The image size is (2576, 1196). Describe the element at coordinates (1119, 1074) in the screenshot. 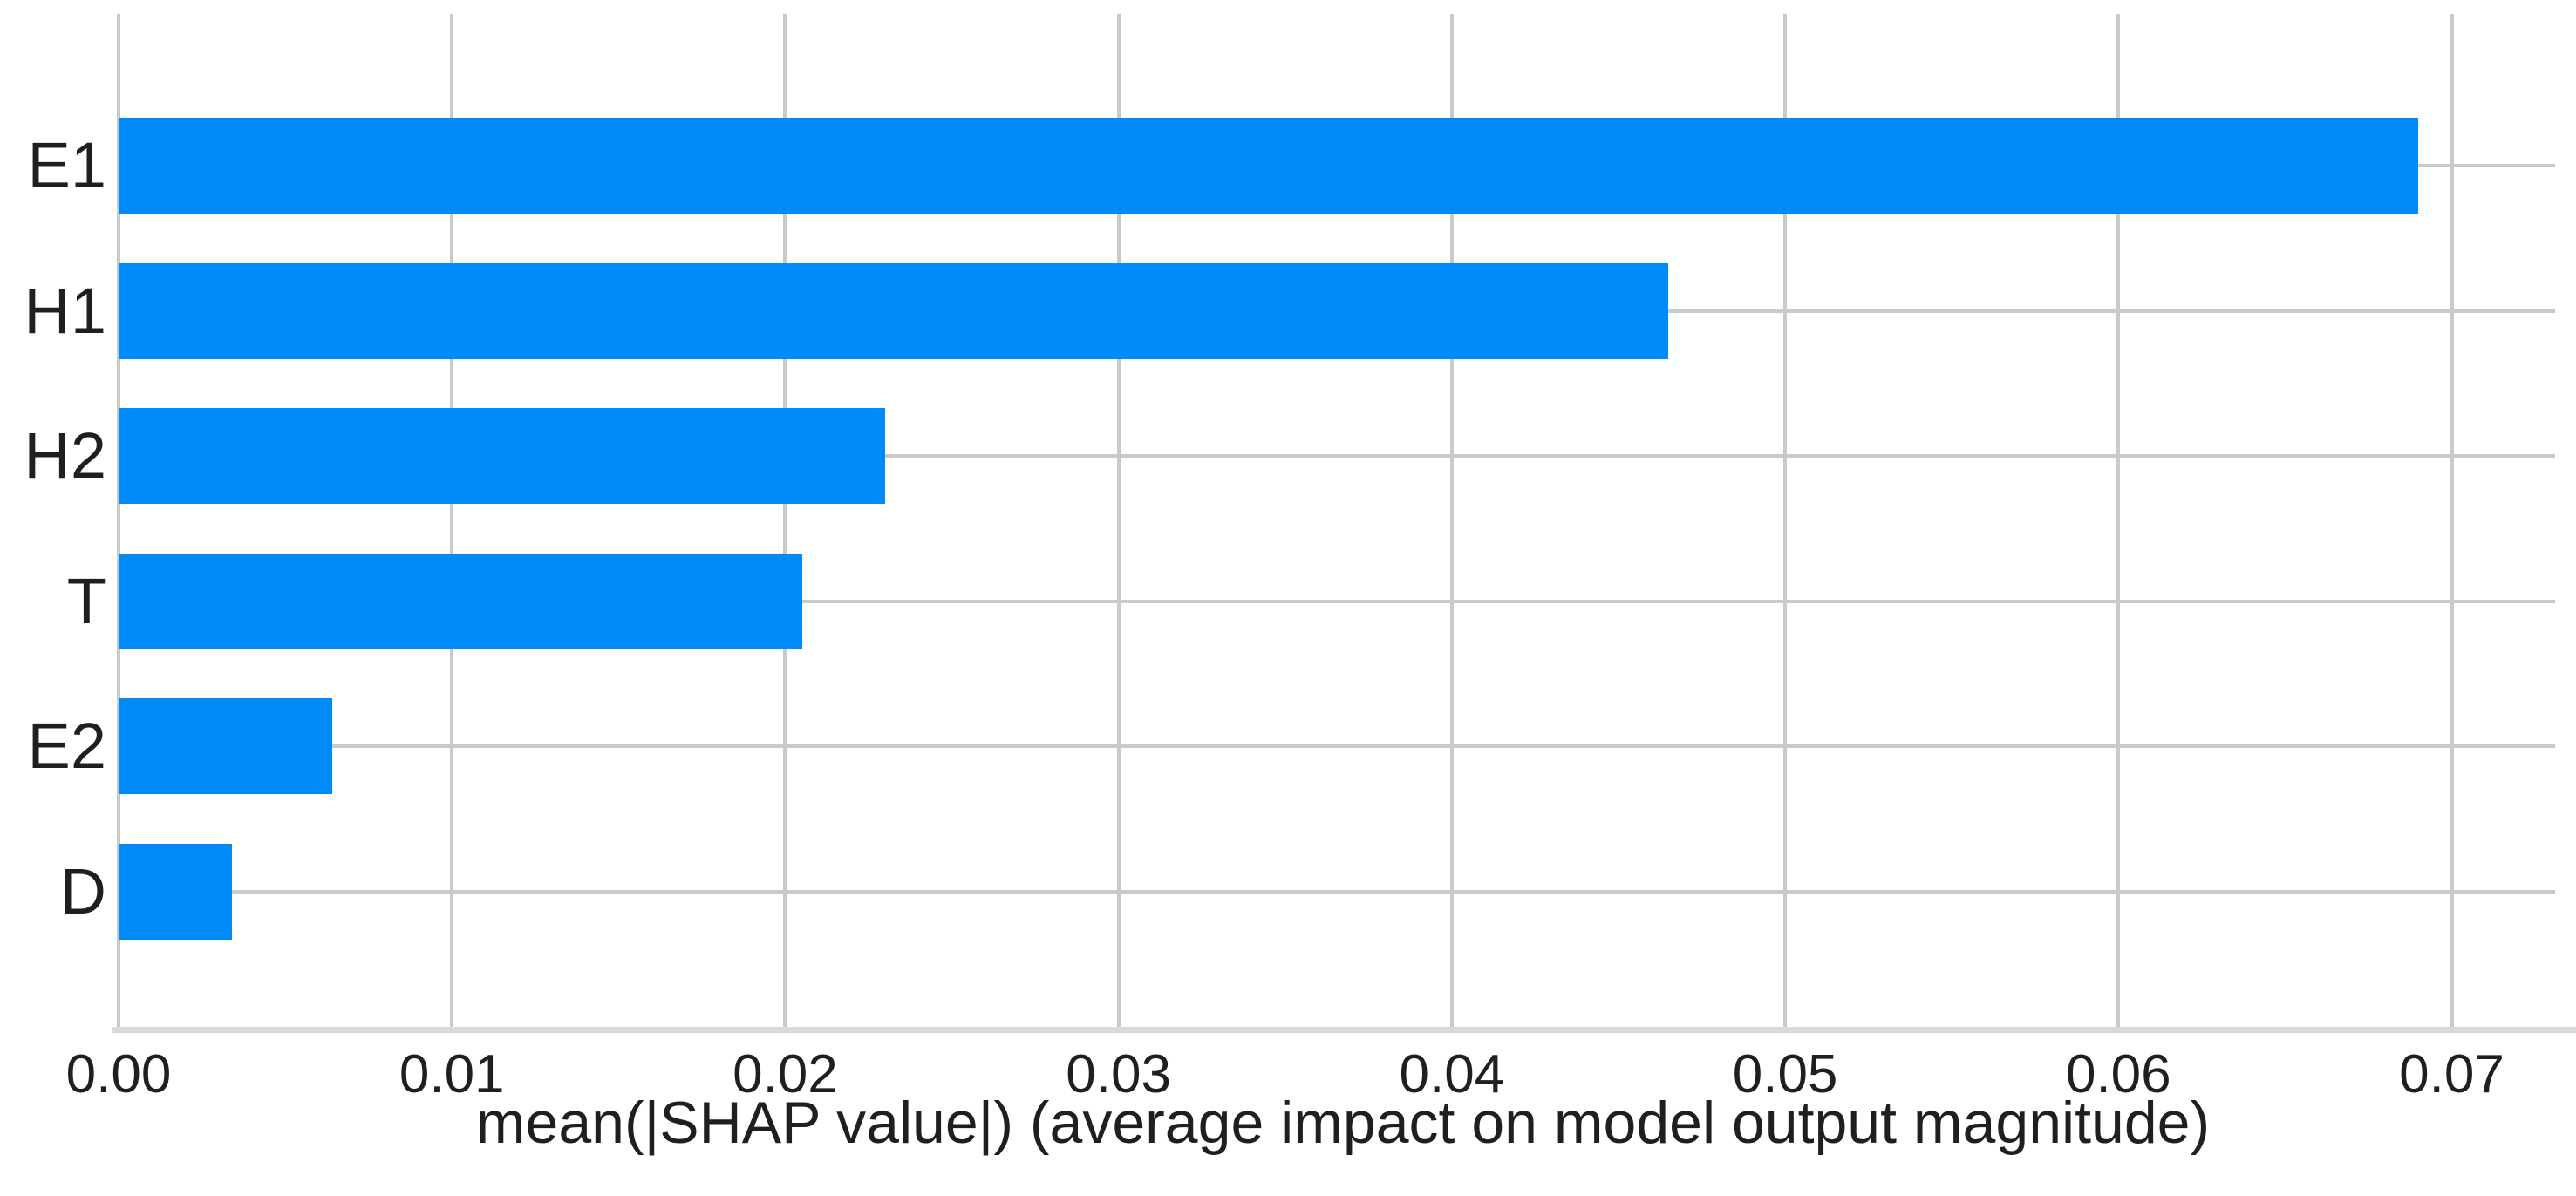

I see `x-tick-label: 0.03` at that location.